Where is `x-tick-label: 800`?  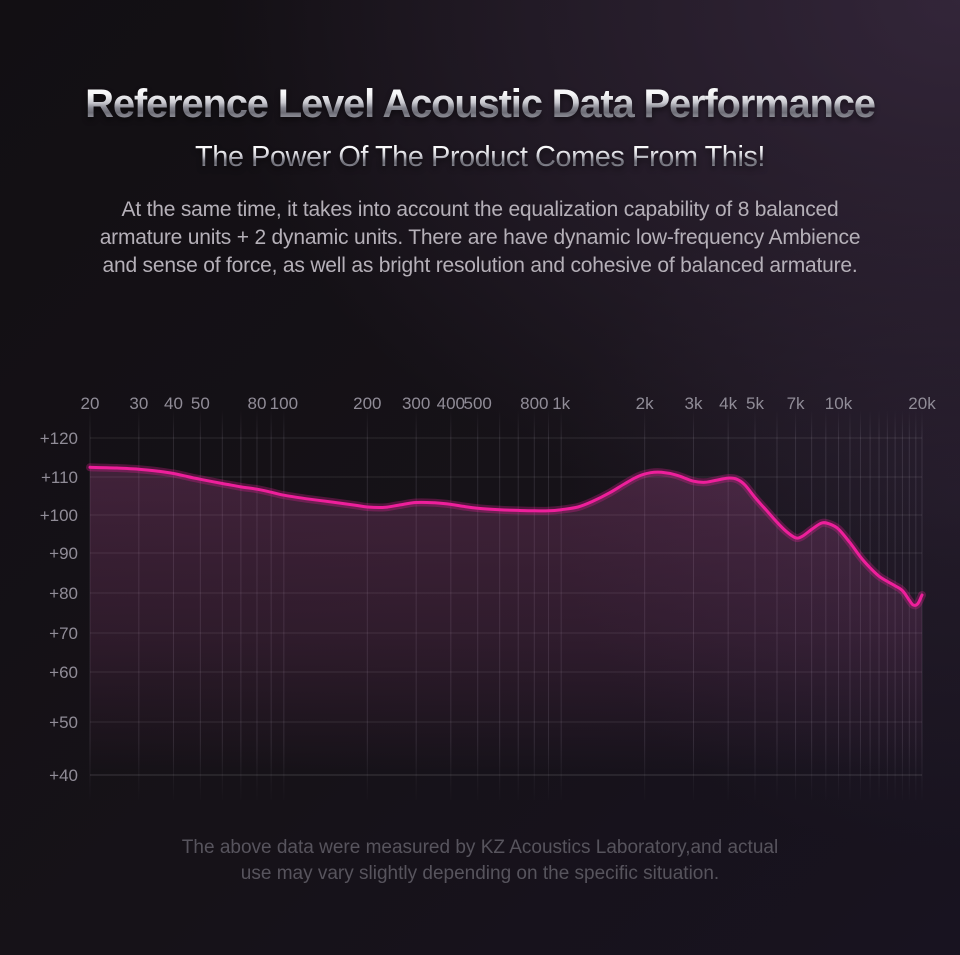 x-tick-label: 800 is located at coordinates (534, 403).